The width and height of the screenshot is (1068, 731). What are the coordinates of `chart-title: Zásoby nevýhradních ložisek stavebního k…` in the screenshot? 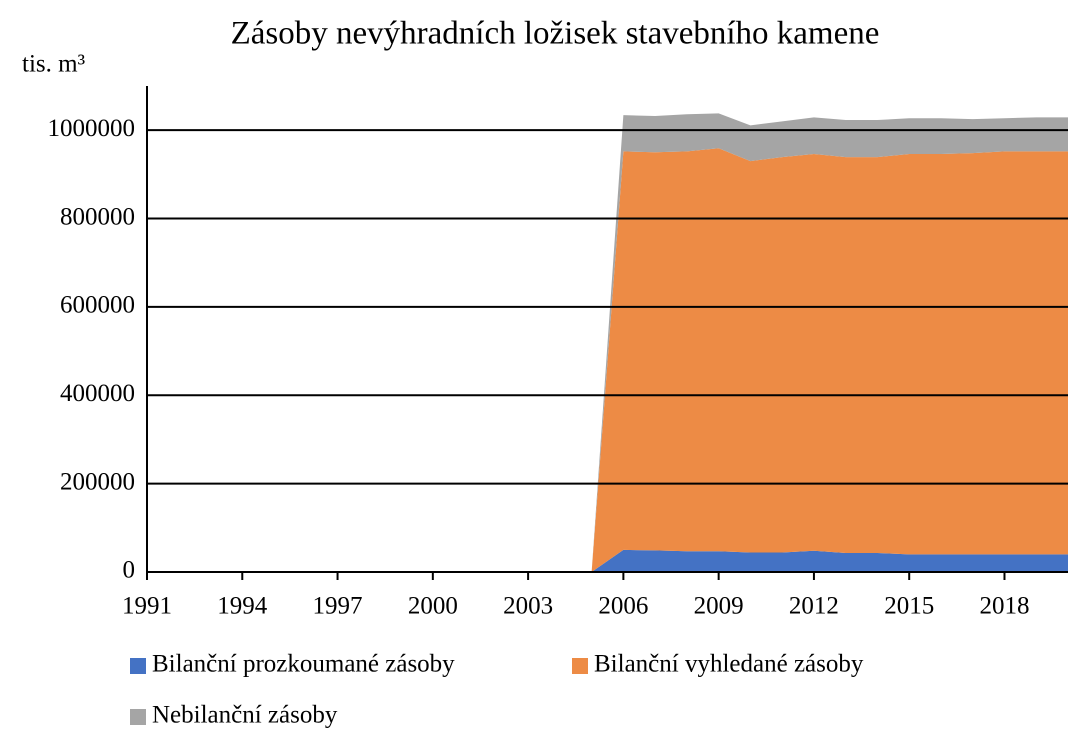 It's located at (555, 34).